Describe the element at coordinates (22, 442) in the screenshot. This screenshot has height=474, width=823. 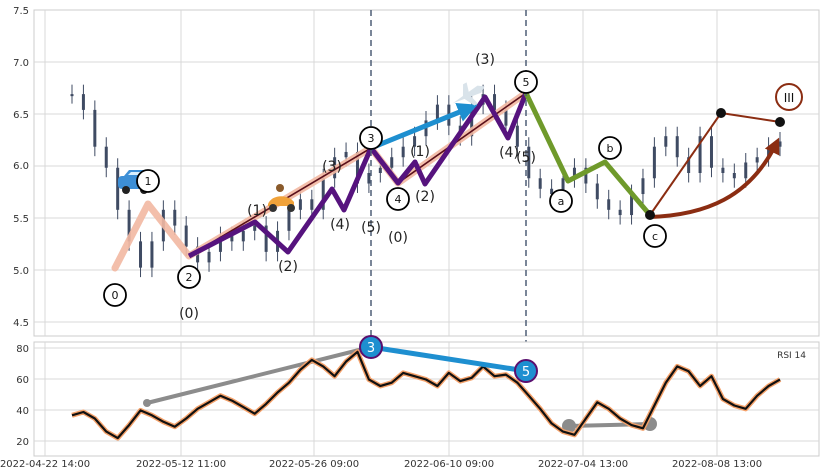
I see `rsi-y-tick: 20` at that location.